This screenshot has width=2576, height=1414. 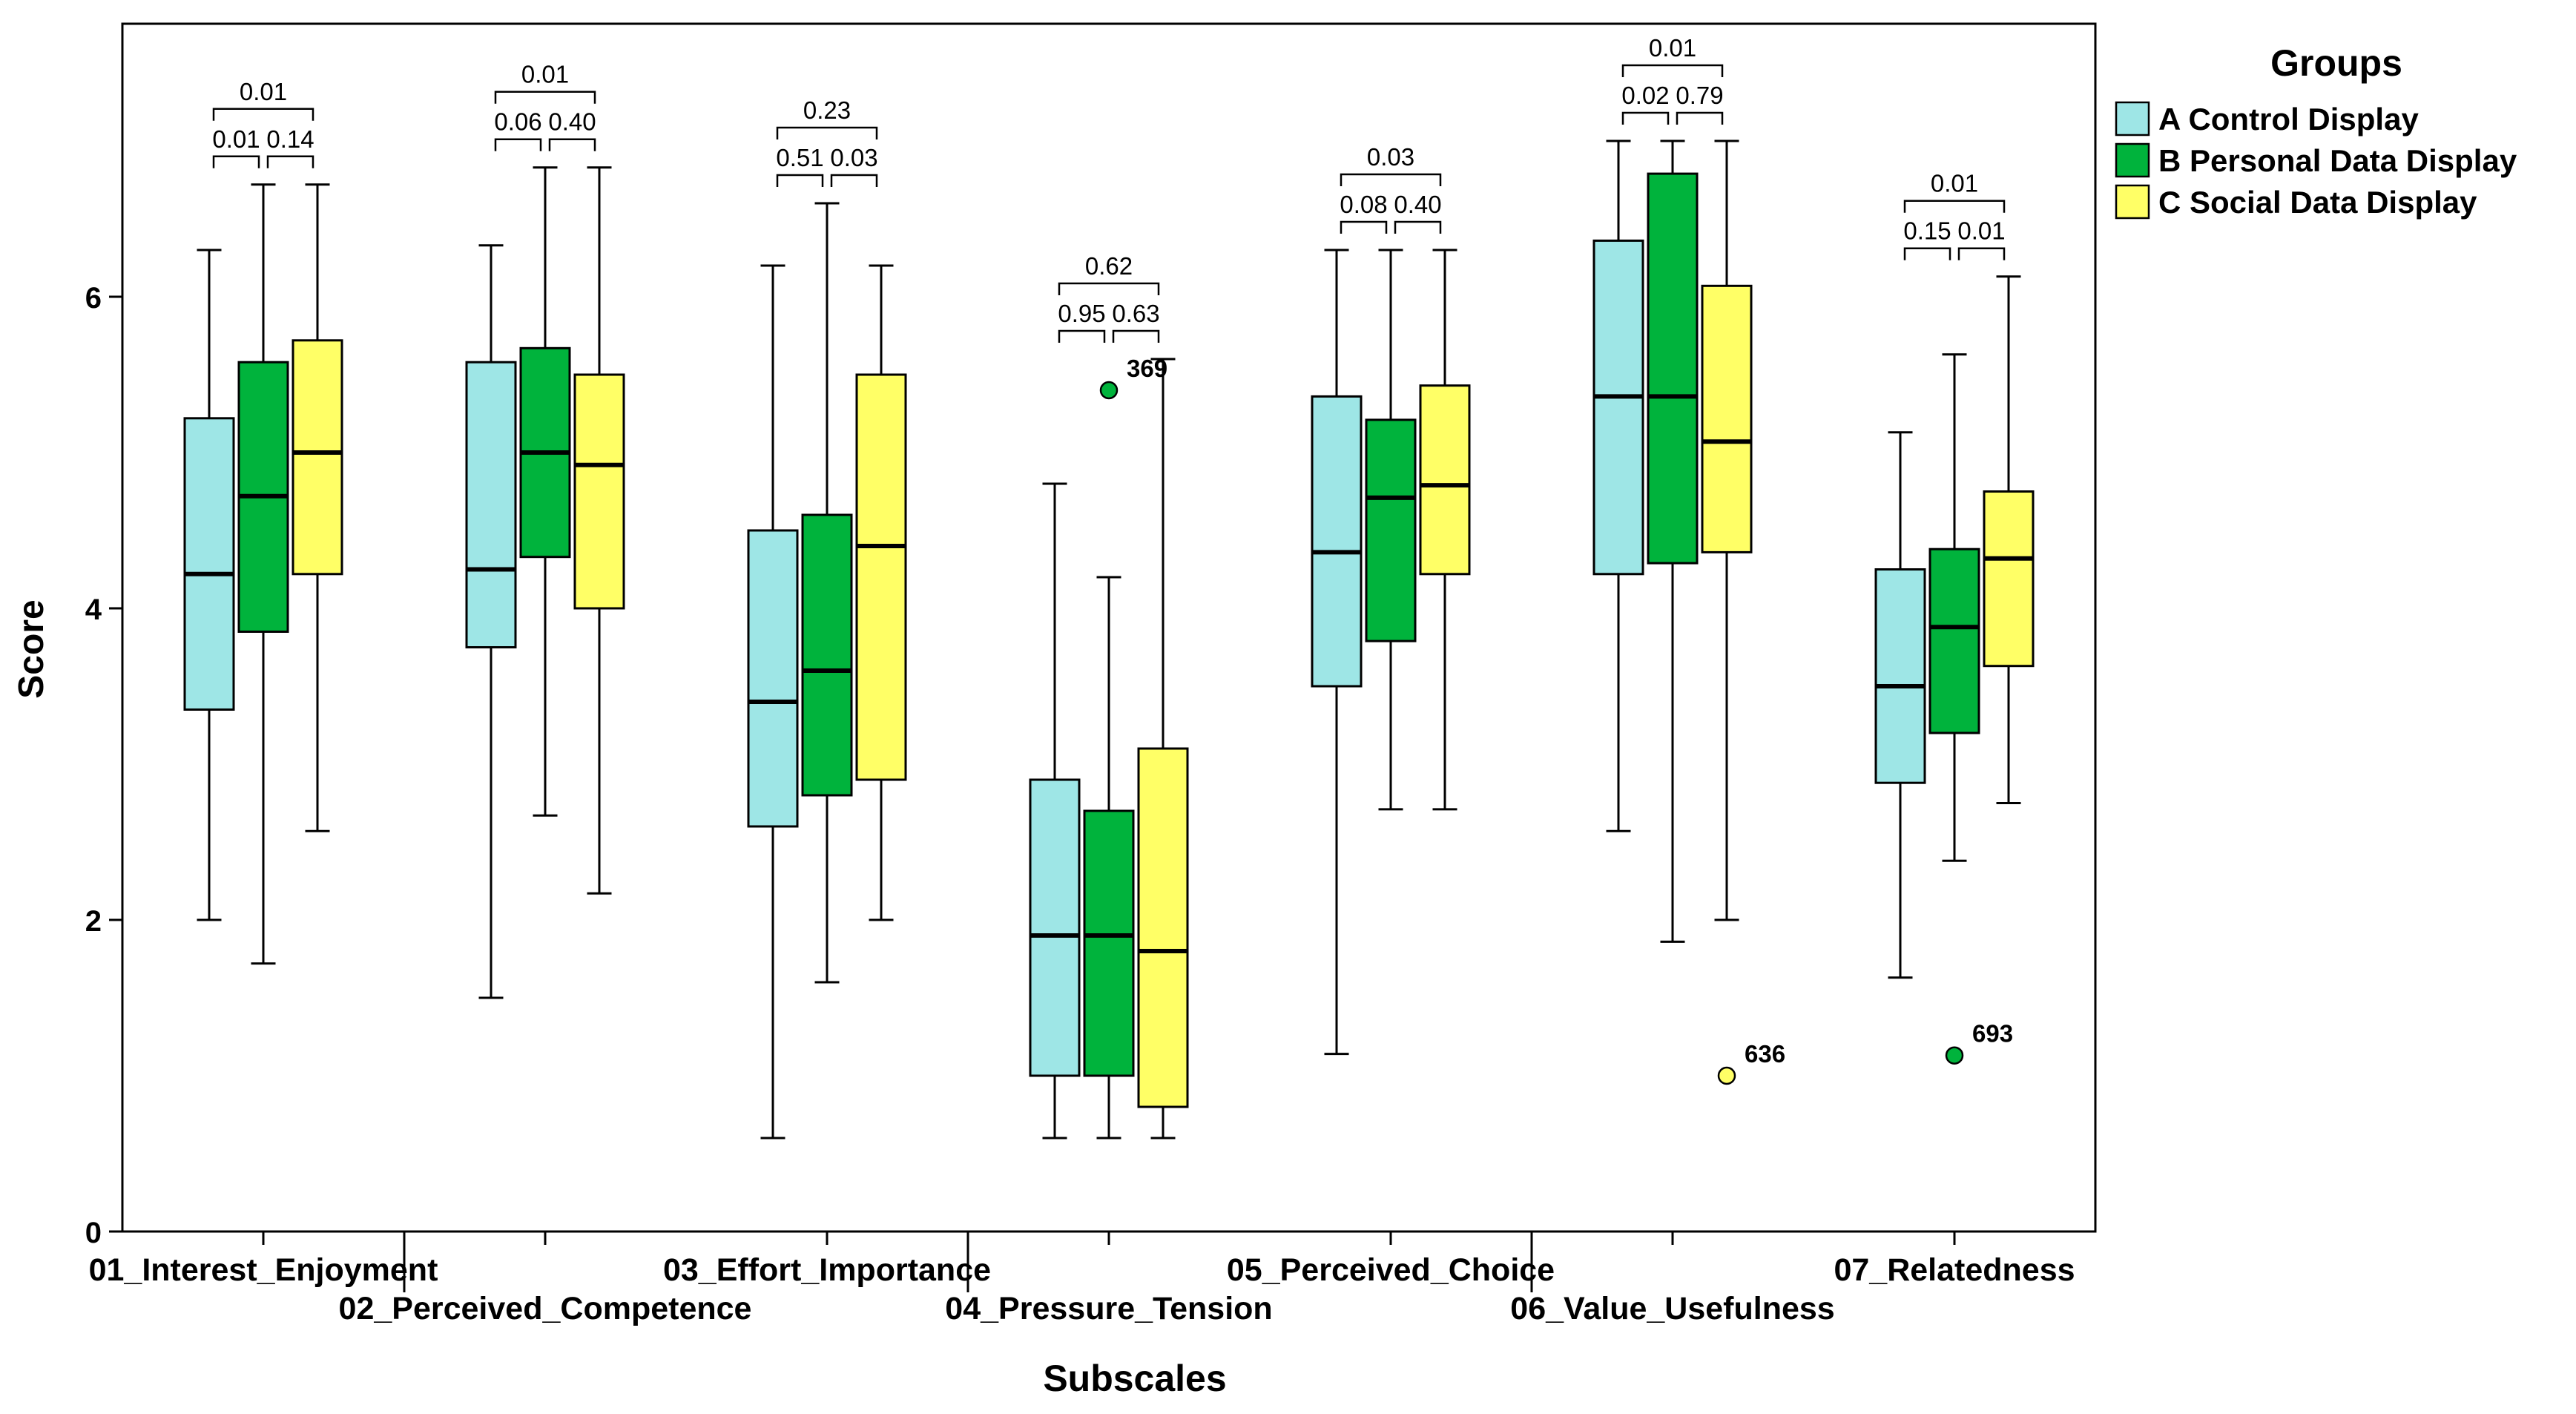 I want to click on legend-swatch, so click(x=2133, y=202).